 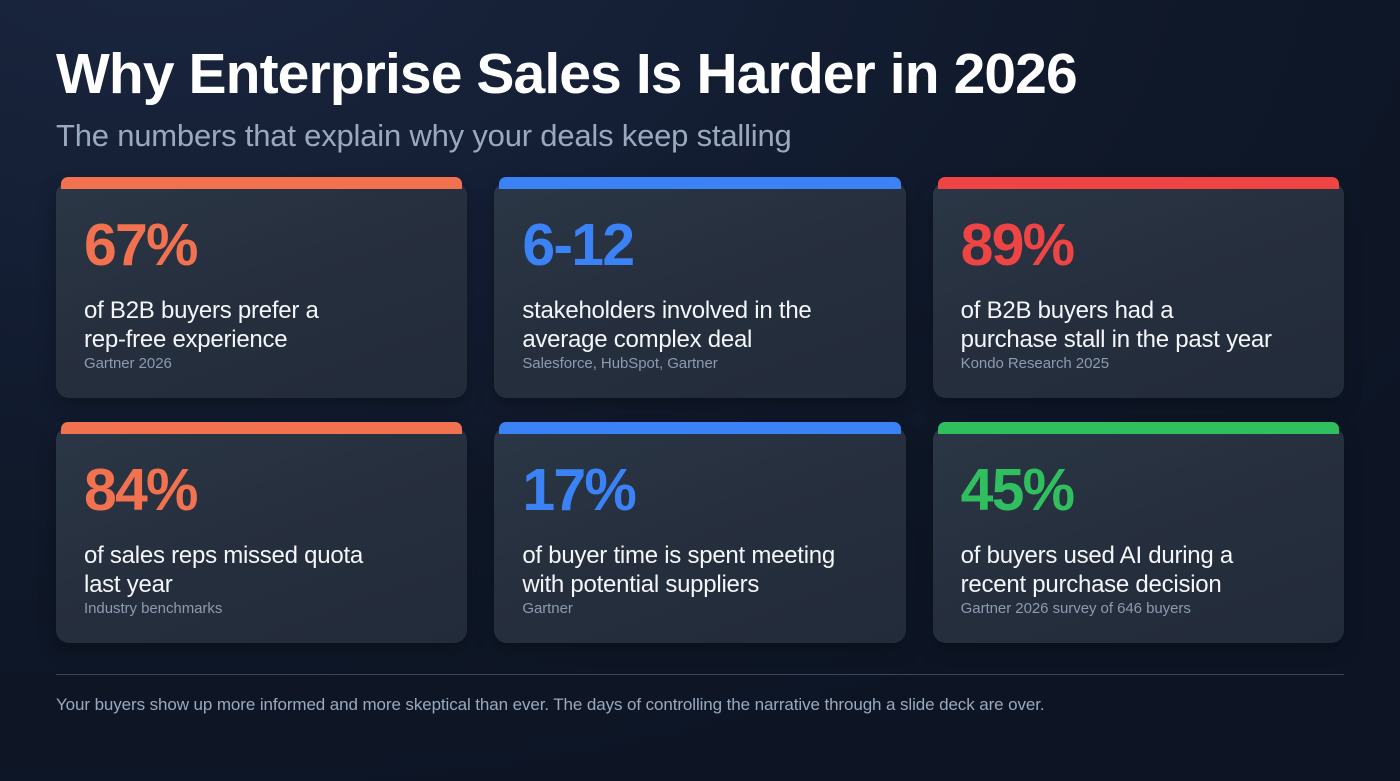 I want to click on stat-value: 17%, so click(x=579, y=490).